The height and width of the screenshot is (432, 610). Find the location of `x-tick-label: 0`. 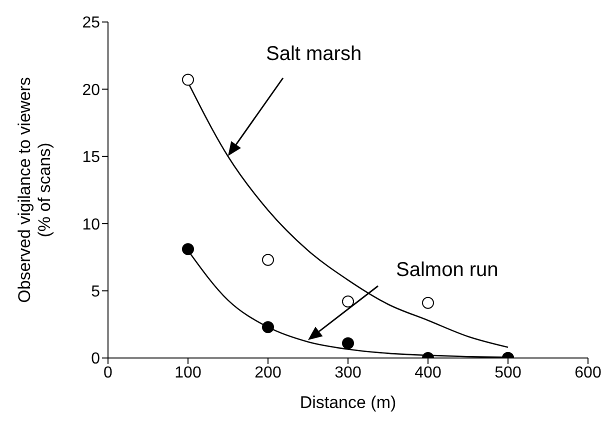

x-tick-label: 0 is located at coordinates (108, 373).